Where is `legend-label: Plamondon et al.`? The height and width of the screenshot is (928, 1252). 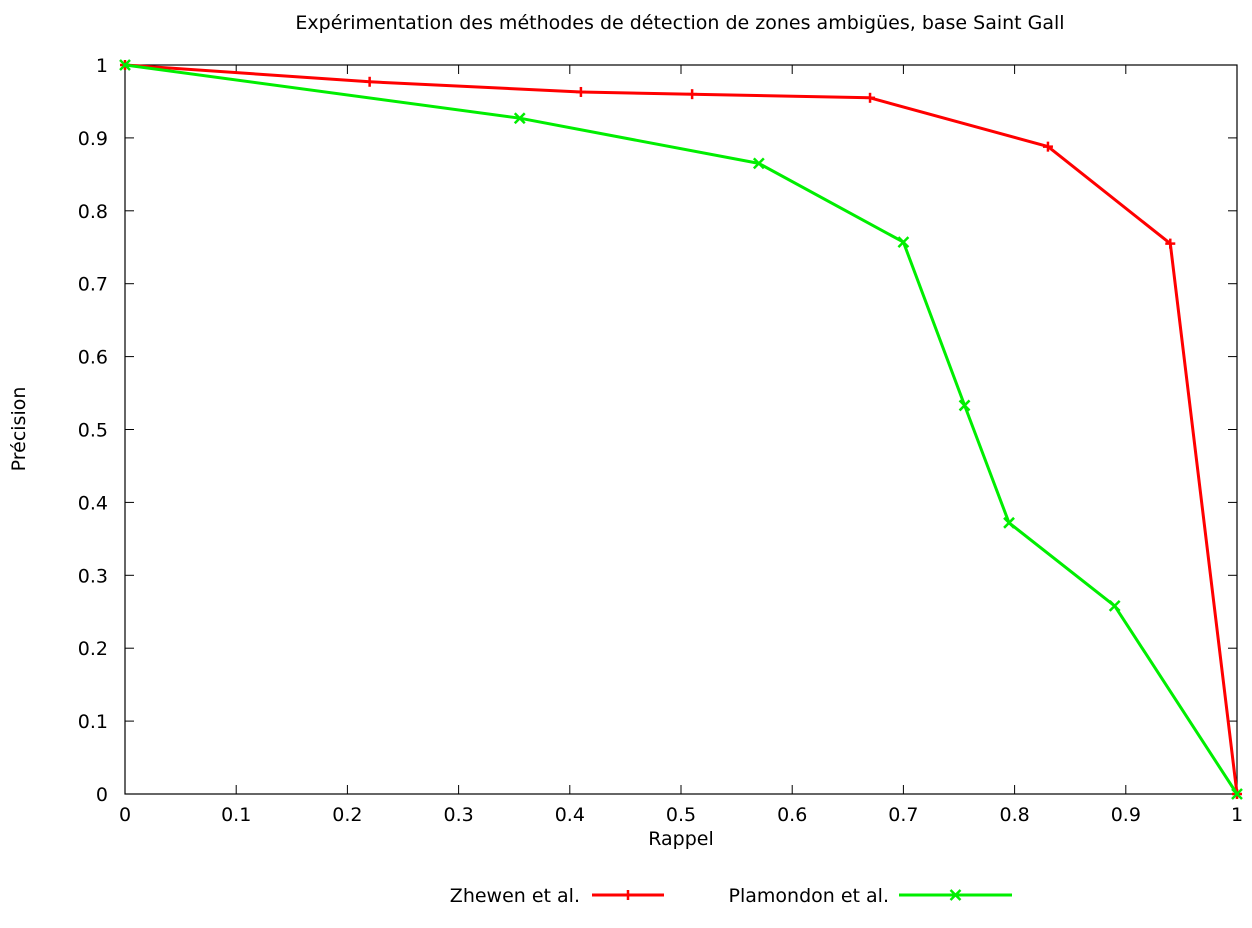
legend-label: Plamondon et al. is located at coordinates (809, 896).